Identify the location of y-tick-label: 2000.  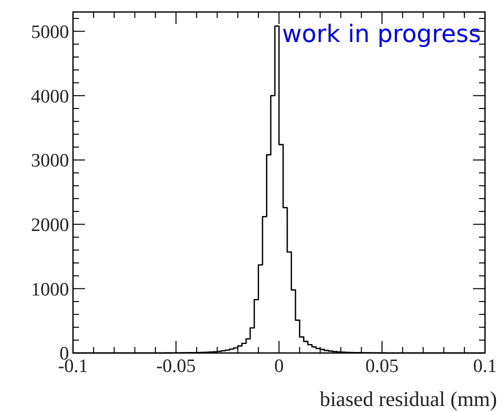
(50, 225).